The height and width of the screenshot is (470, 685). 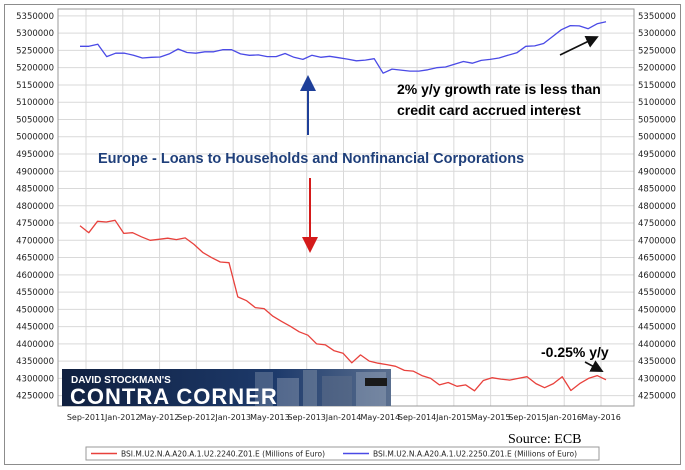 I want to click on y-tick-right: 4500000, so click(x=657, y=310).